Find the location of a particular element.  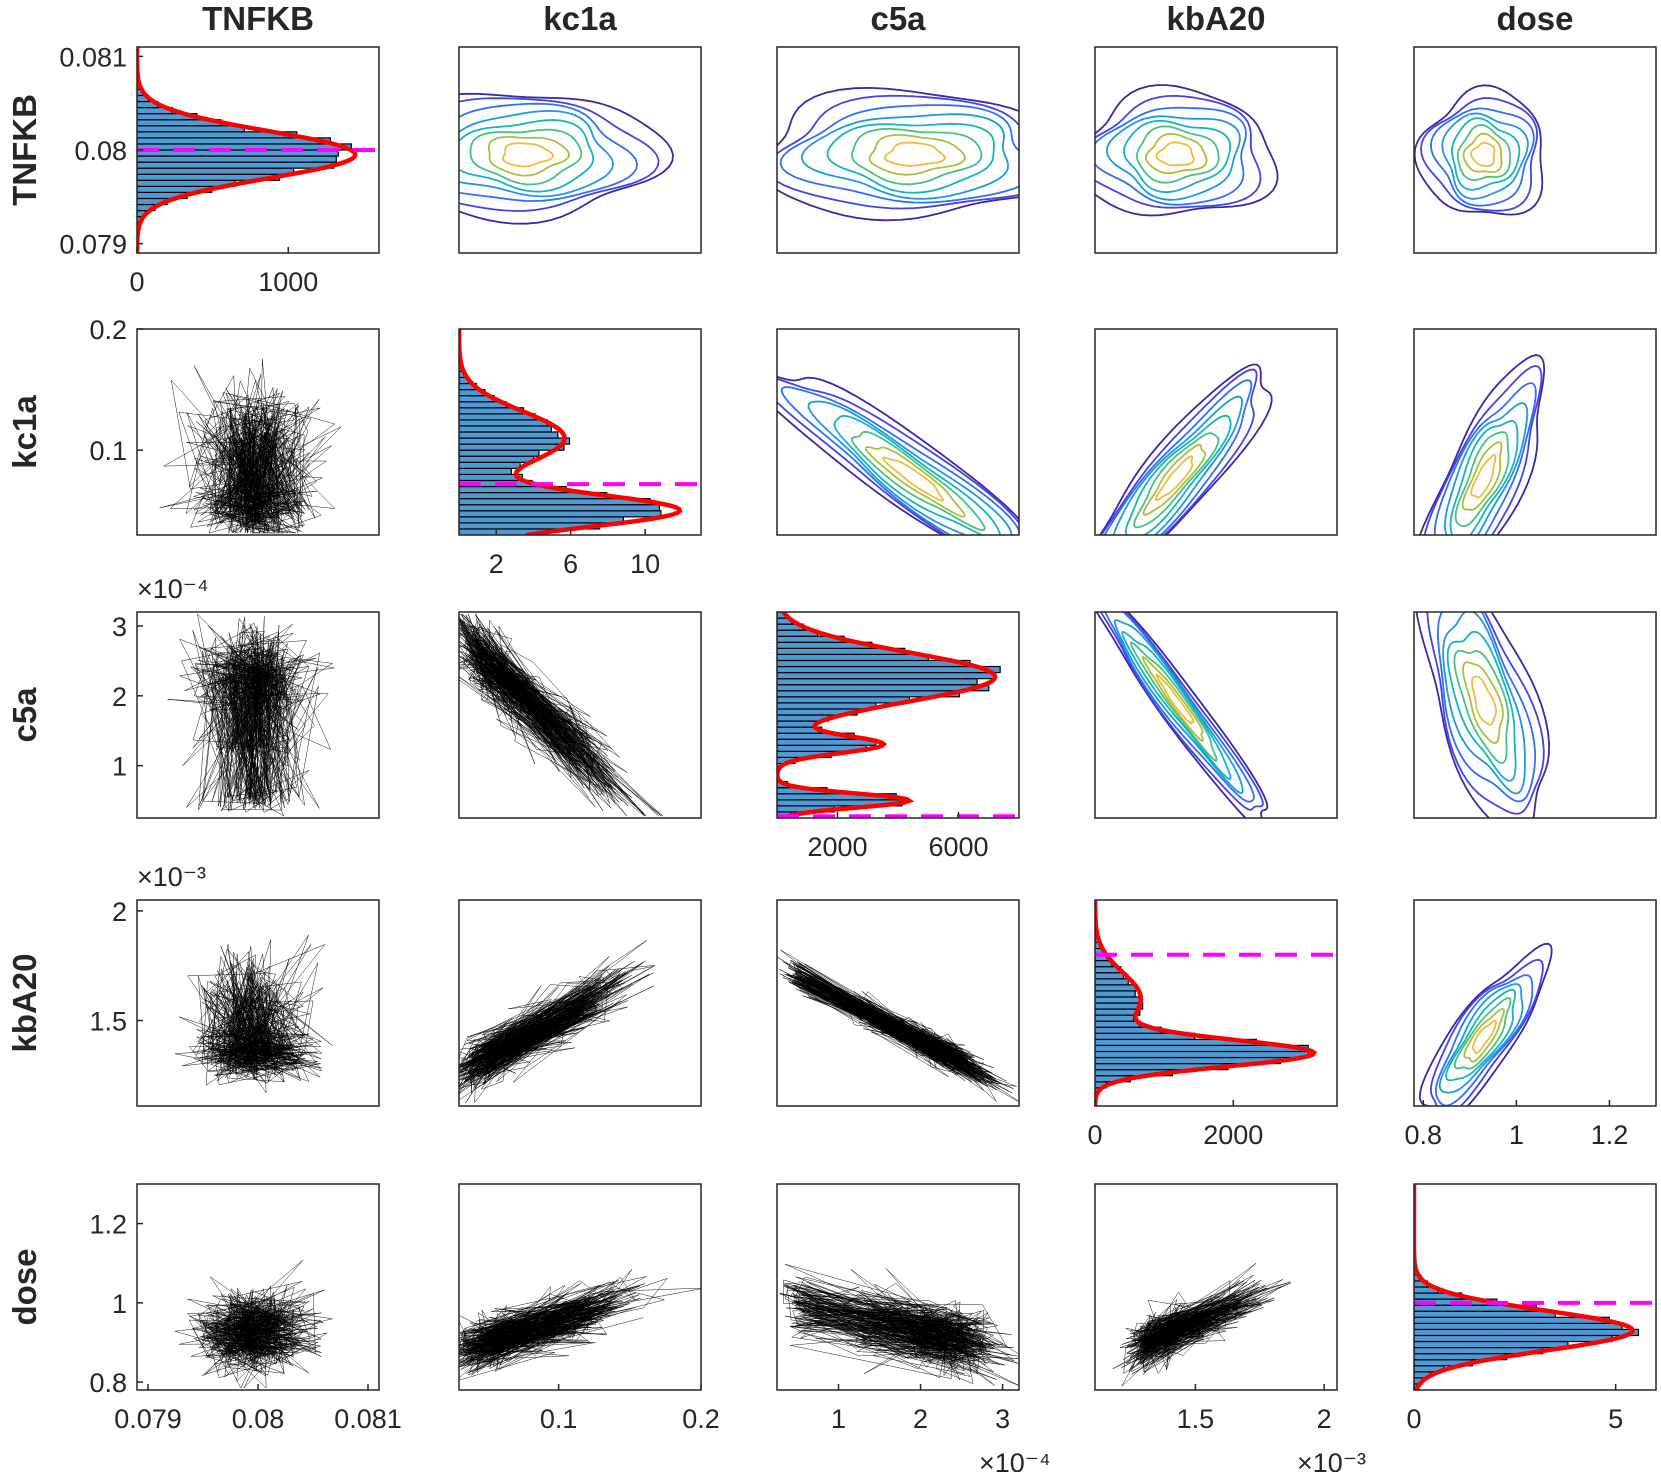

x-tick-label: 0.081 is located at coordinates (368, 1419).